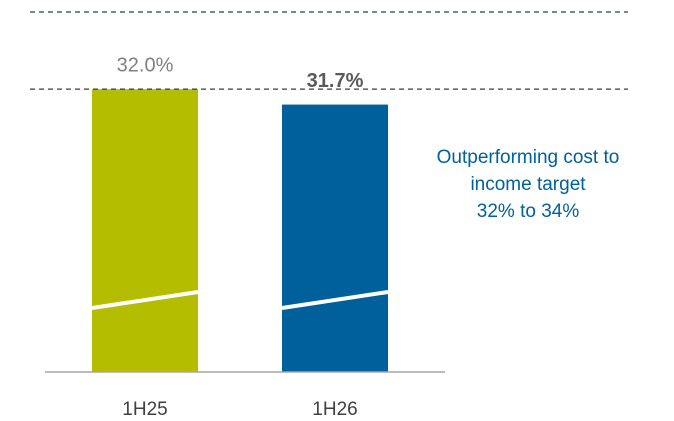 The image size is (674, 421). Describe the element at coordinates (335, 81) in the screenshot. I see `value-label: 31.7%` at that location.